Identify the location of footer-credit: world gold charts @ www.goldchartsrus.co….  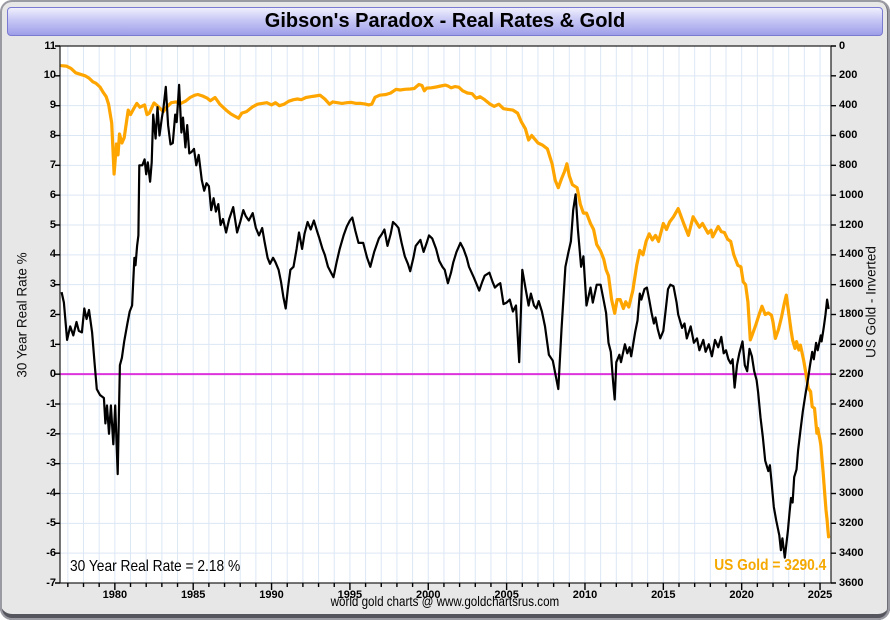
(445, 601).